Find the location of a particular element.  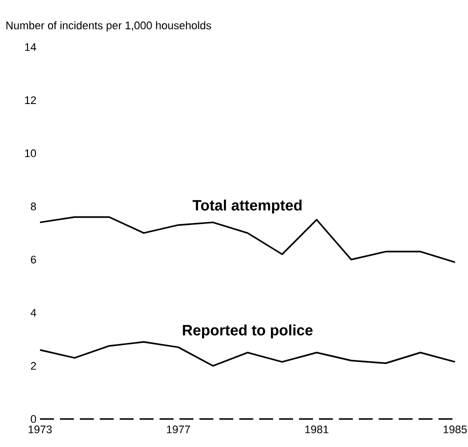

y-tick-label: 8 is located at coordinates (33, 206).